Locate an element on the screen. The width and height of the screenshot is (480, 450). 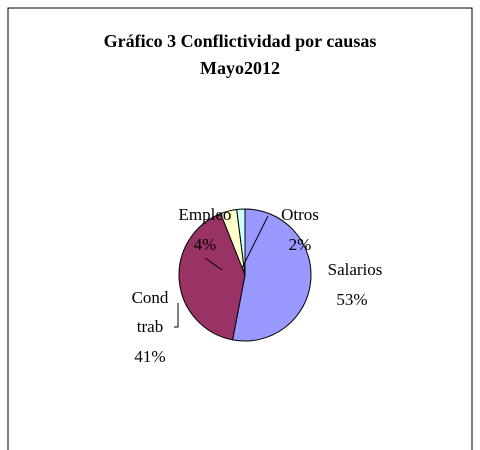
slice-label: Salarios is located at coordinates (355, 269).